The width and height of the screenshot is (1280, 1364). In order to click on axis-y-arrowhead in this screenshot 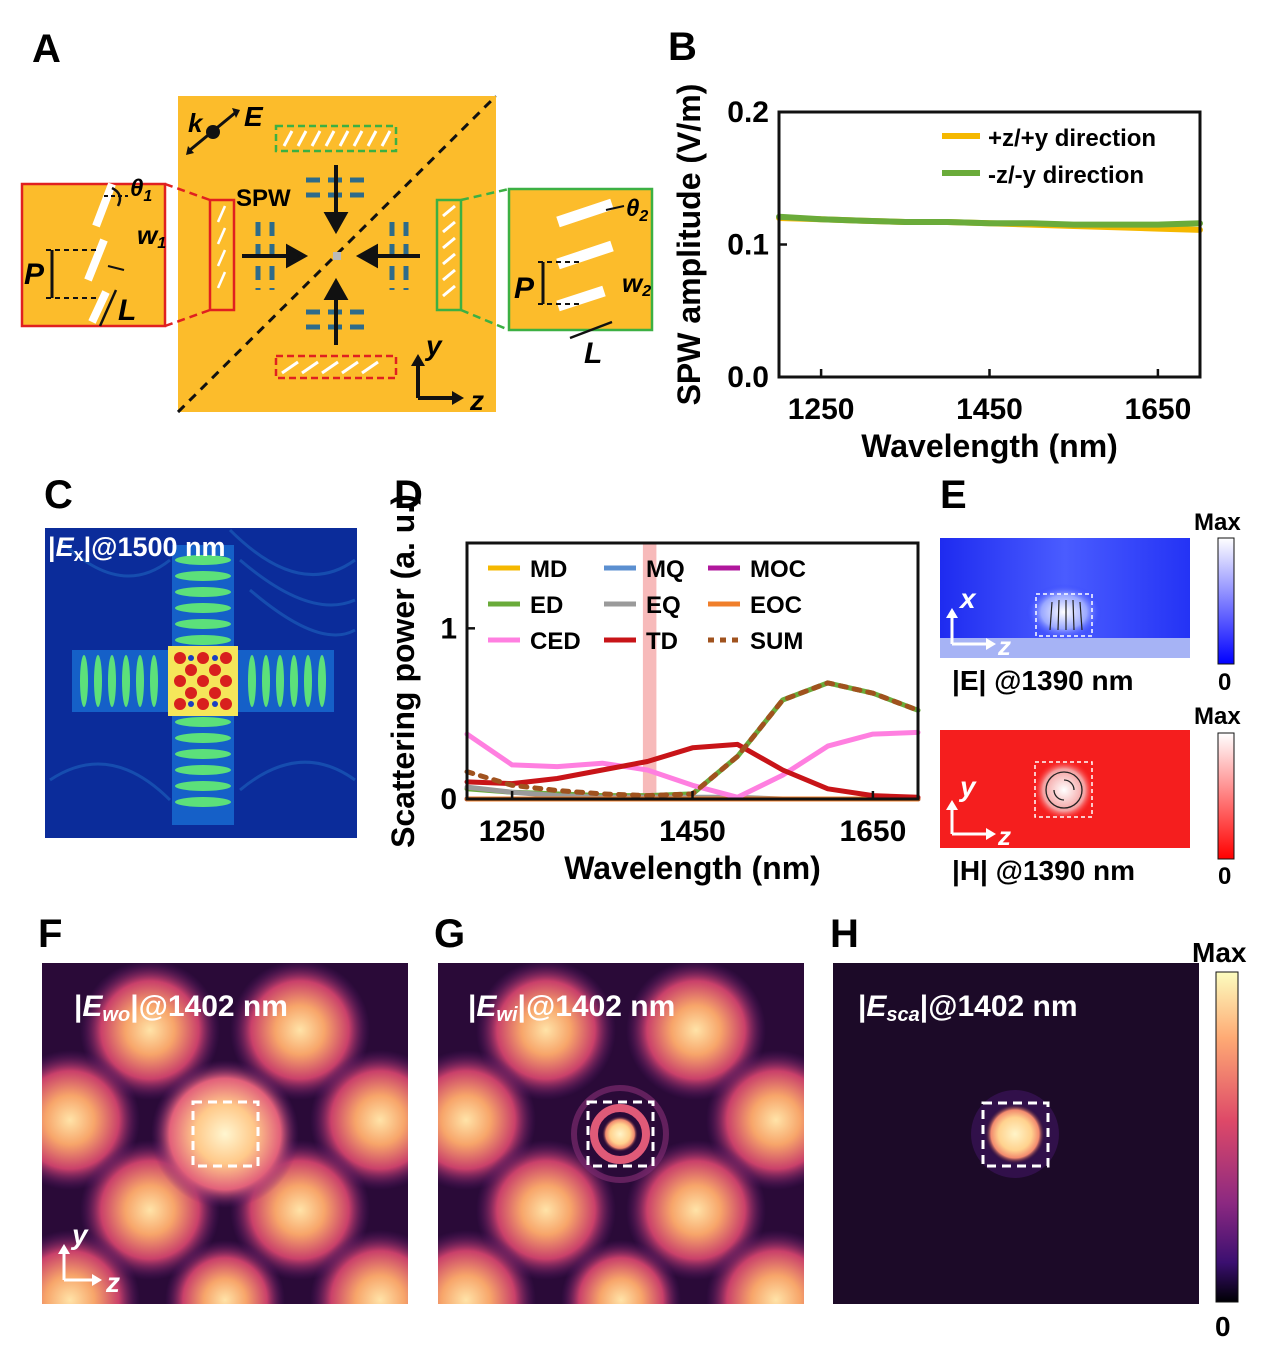, I will do `click(418, 360)`.